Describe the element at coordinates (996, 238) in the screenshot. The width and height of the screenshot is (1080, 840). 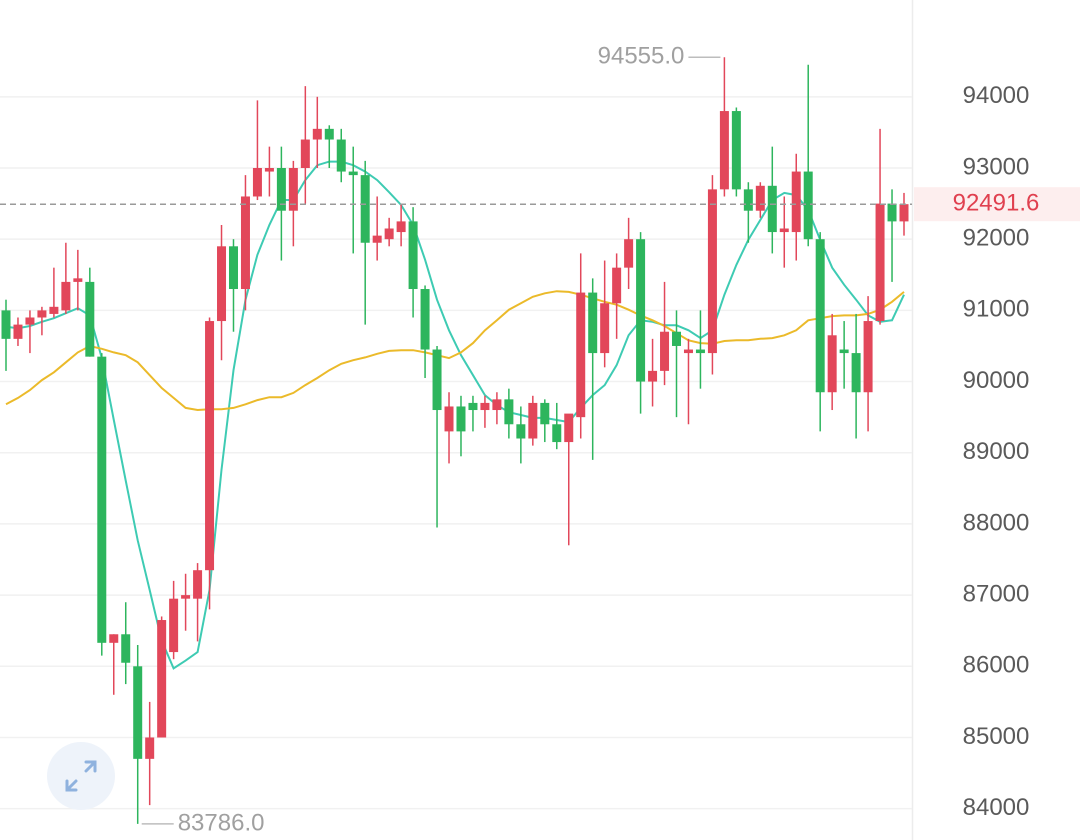
I see `y-tick-label: 92000` at that location.